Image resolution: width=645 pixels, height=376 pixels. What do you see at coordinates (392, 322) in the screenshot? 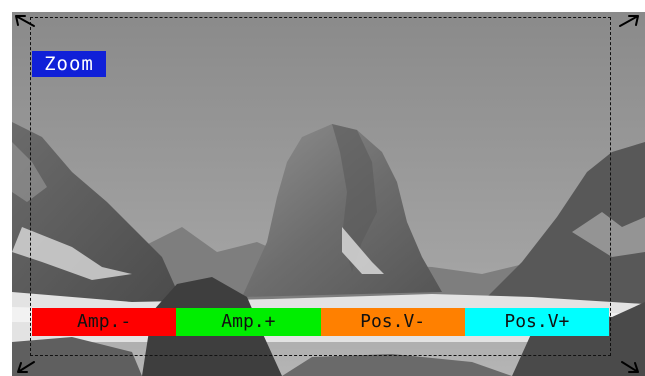
I see `pos-v-decrease-button: Pos.V-` at bounding box center [392, 322].